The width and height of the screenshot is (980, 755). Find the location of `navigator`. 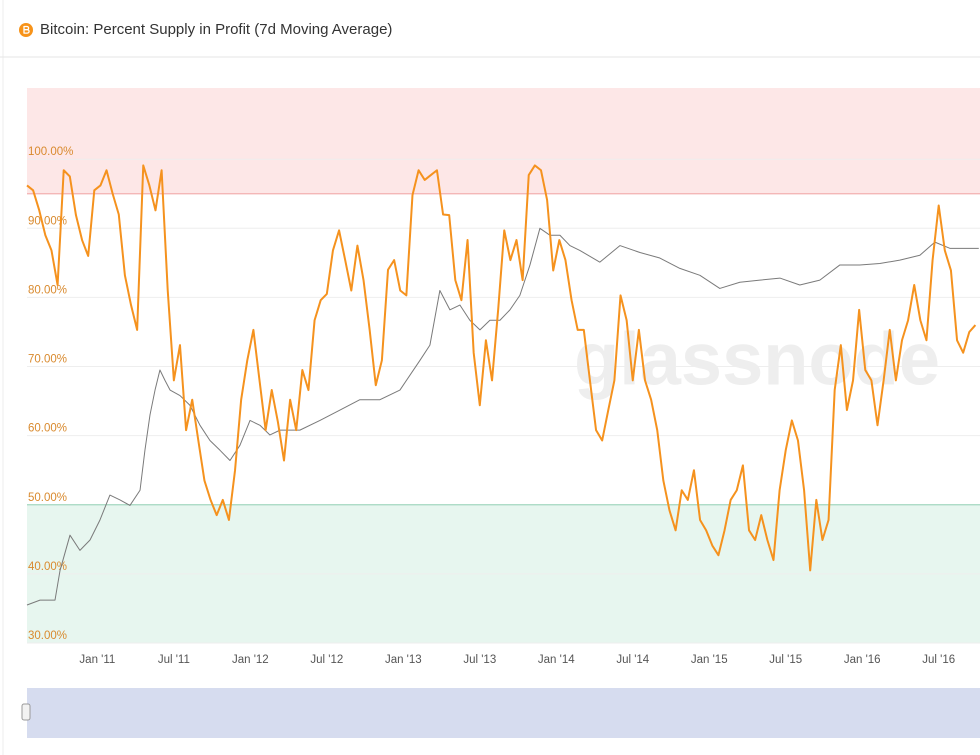

navigator is located at coordinates (503, 713).